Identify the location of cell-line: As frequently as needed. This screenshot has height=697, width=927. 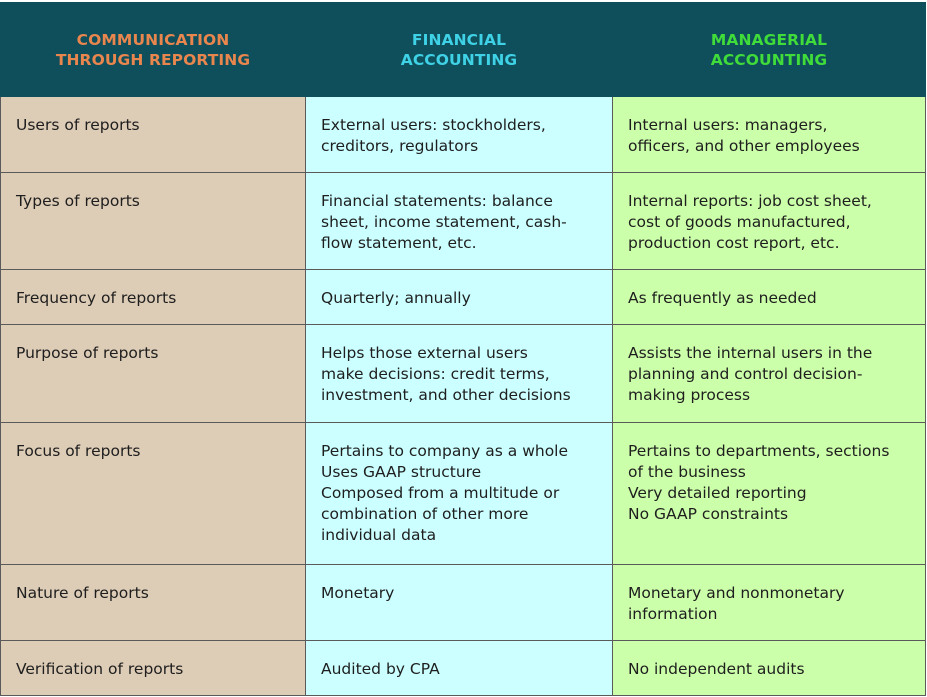
(722, 298).